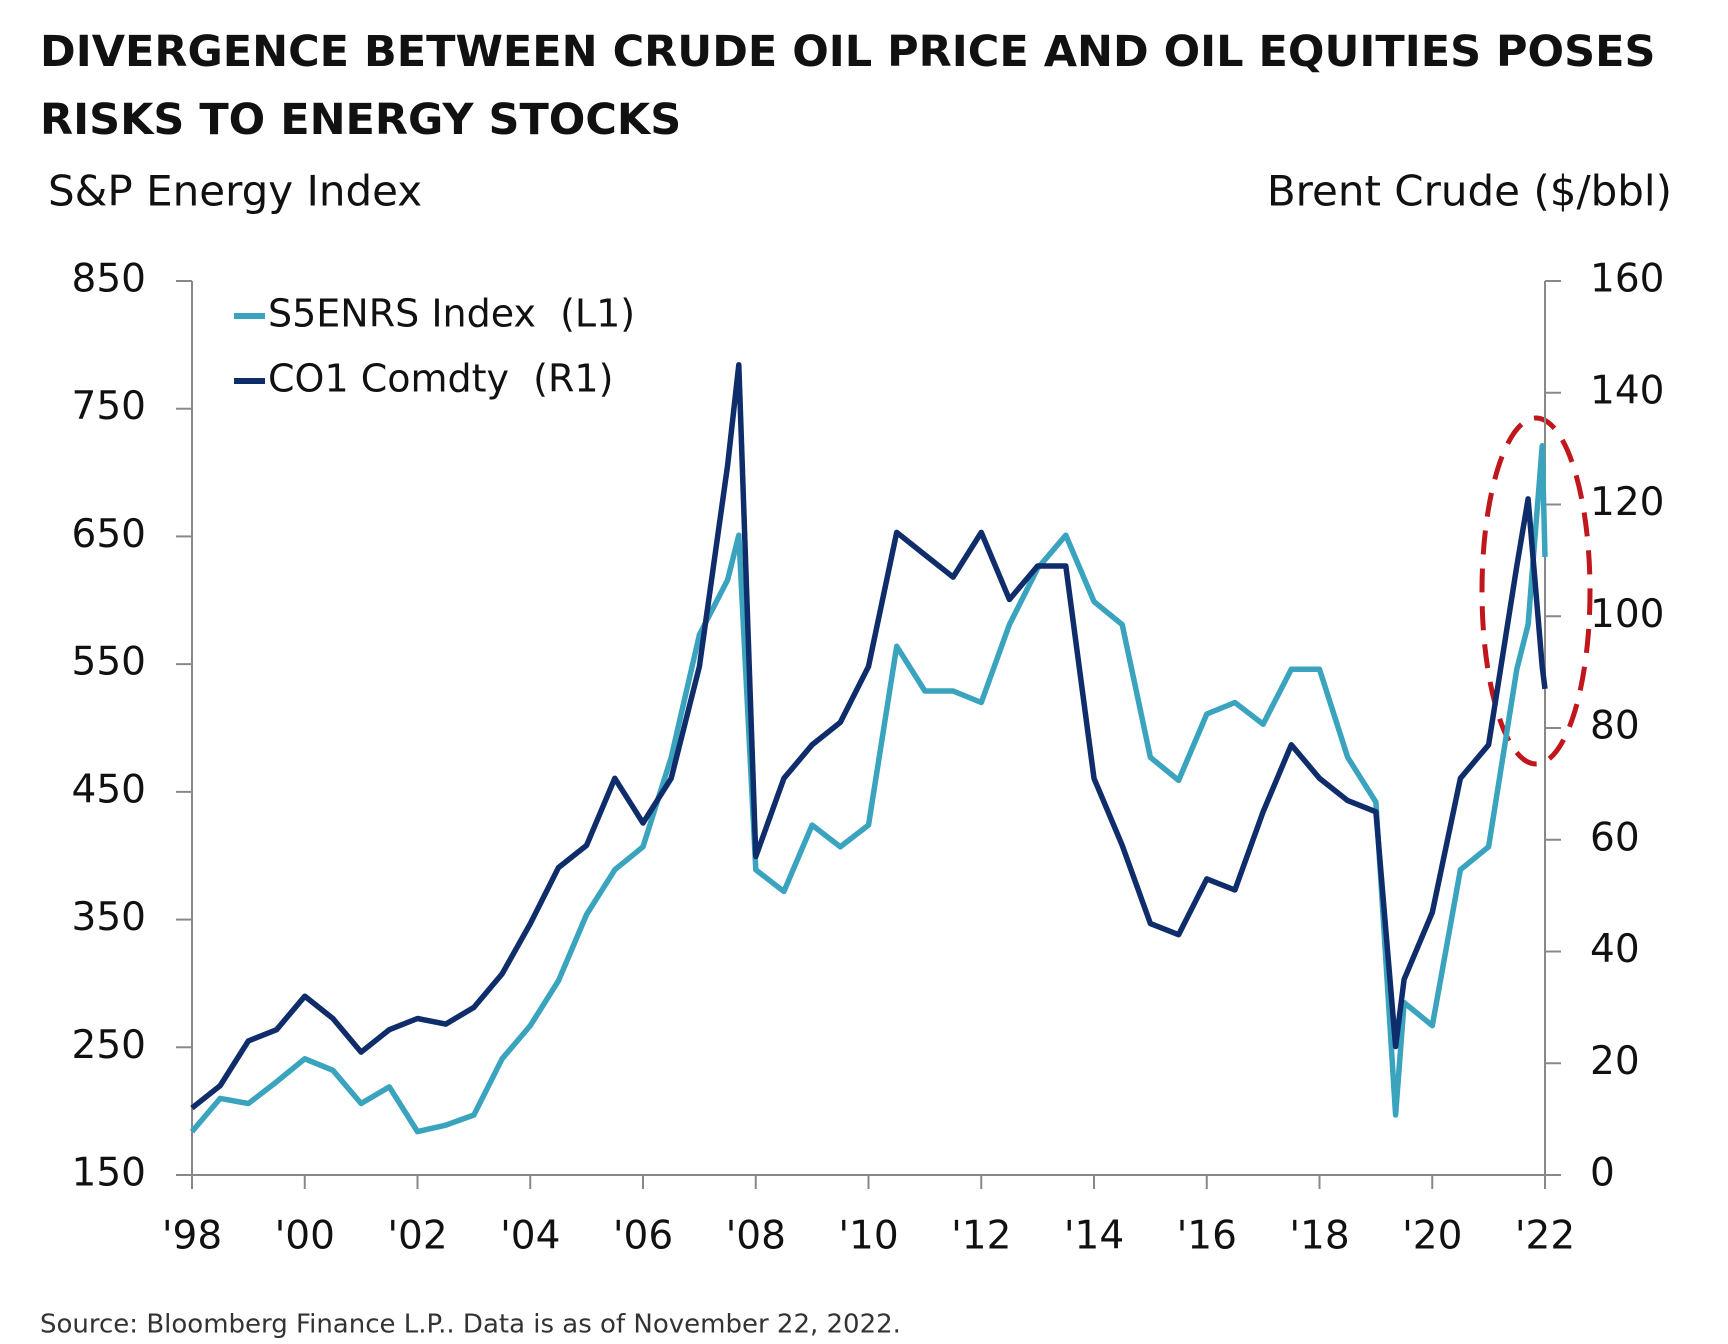  Describe the element at coordinates (643, 1236) in the screenshot. I see `x-tick-label: '06` at that location.